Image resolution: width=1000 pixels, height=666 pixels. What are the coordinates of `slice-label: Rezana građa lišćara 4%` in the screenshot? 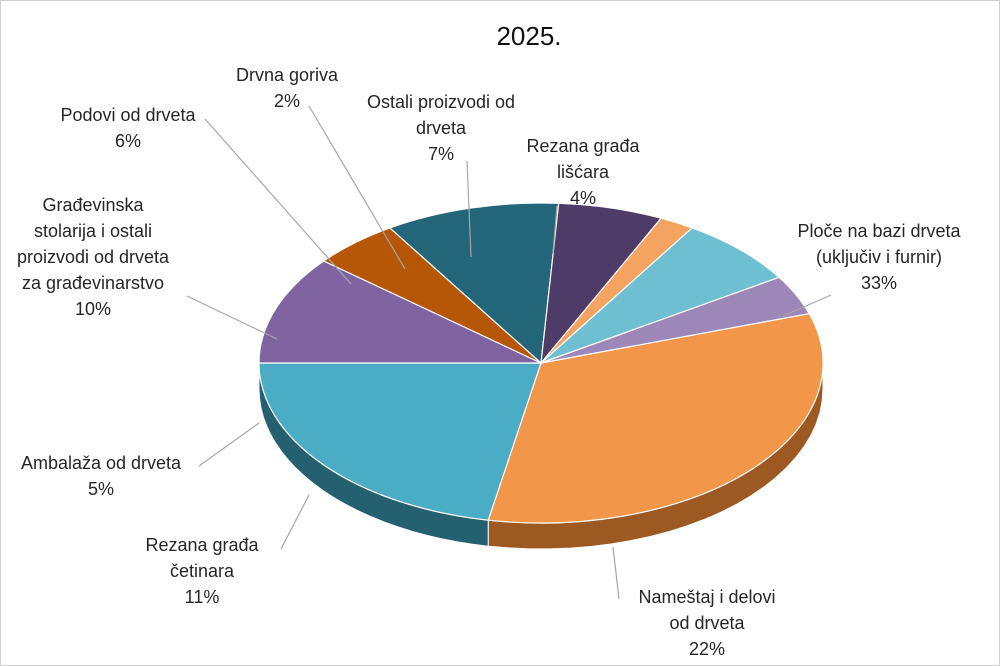 It's located at (583, 172).